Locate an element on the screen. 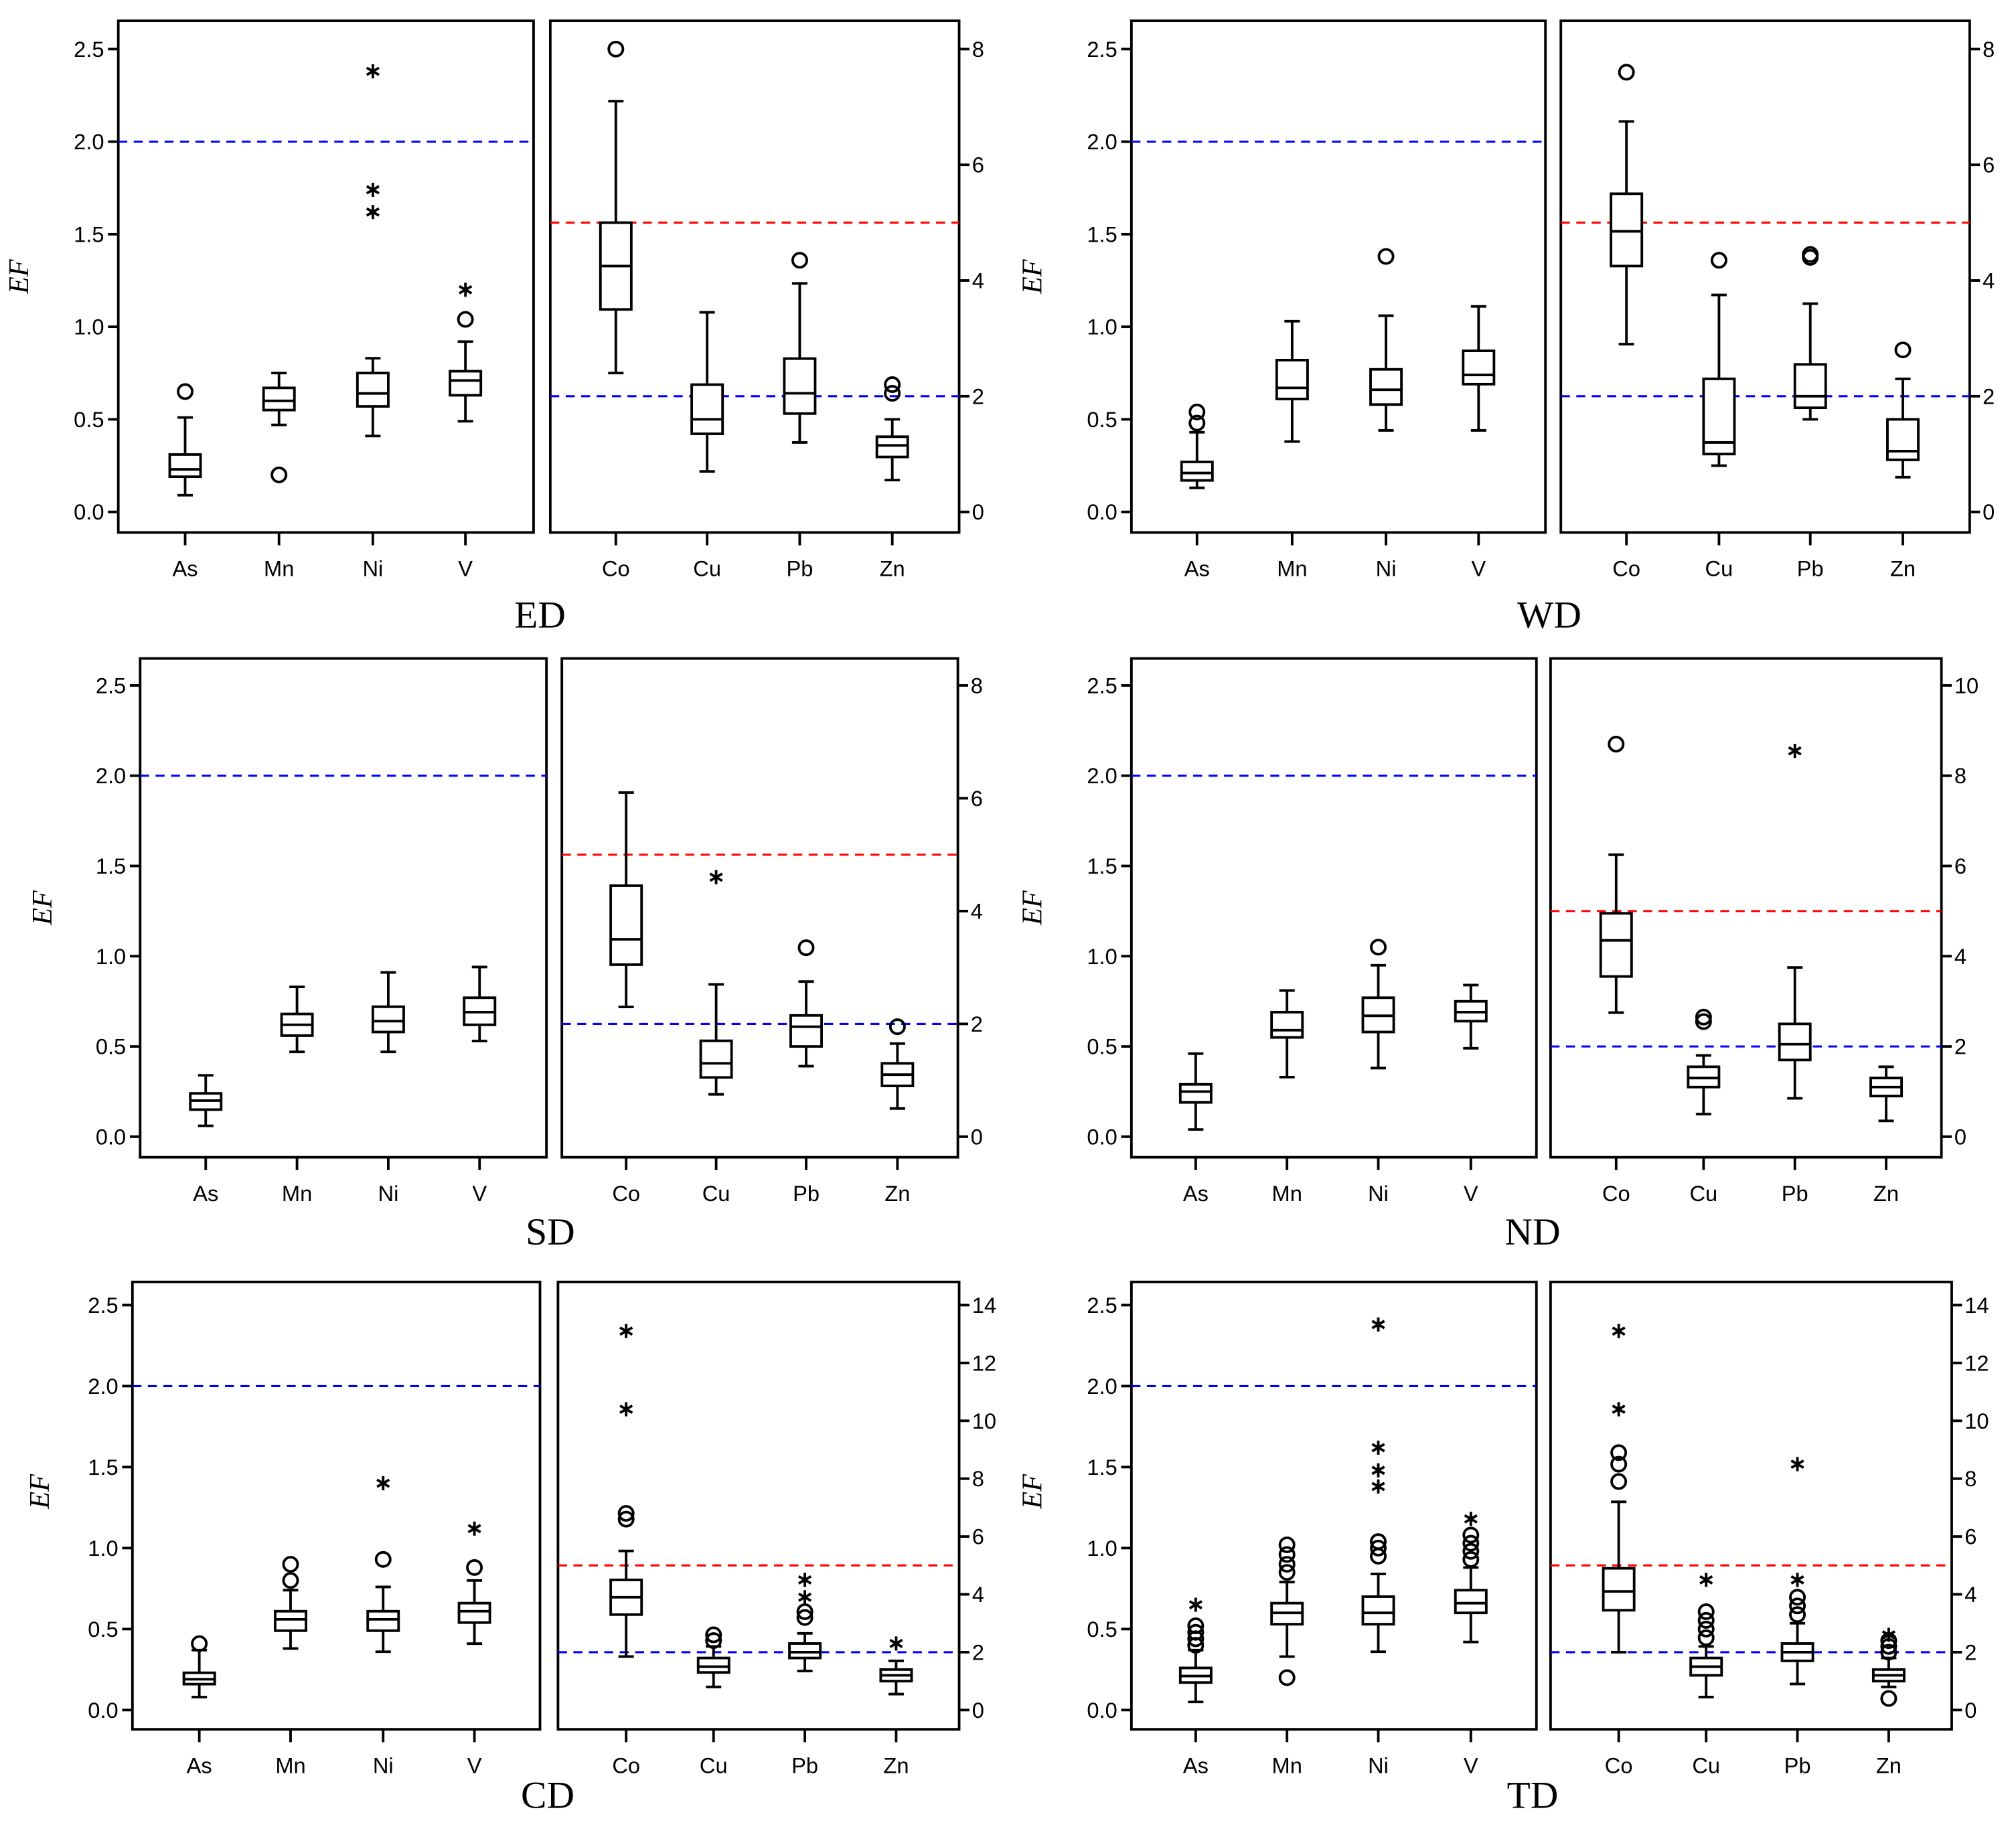  y-tick-label: 10 is located at coordinates (1976, 1421).